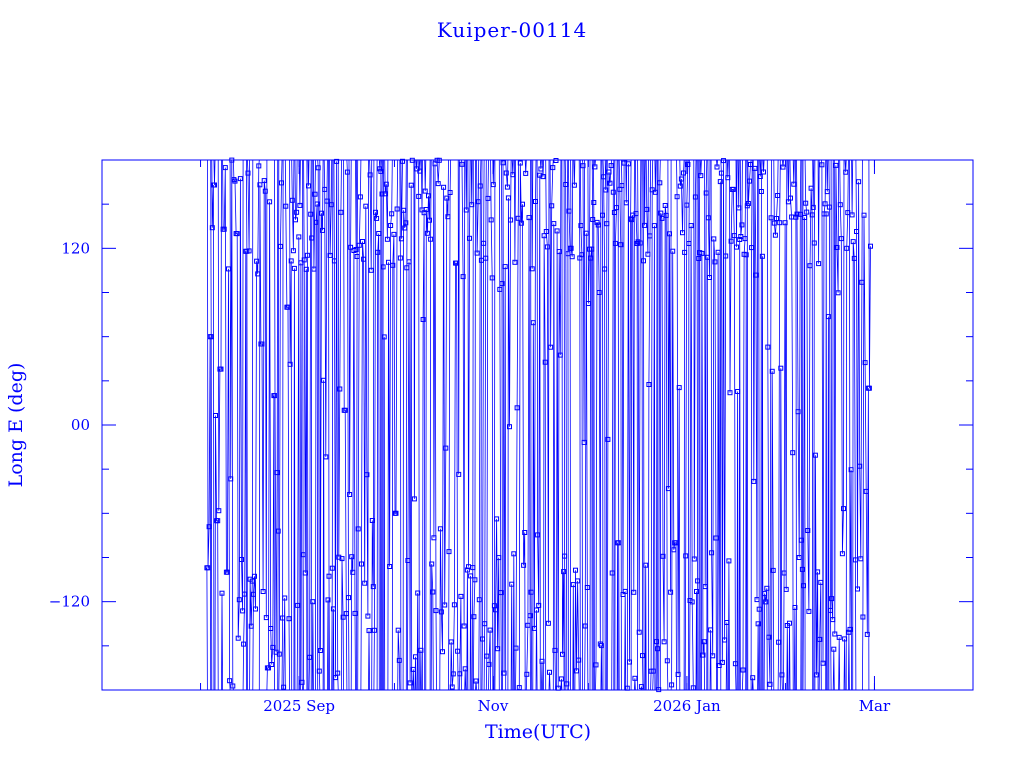 The image size is (1024, 768). I want to click on y-tick-label: 120, so click(75, 248).